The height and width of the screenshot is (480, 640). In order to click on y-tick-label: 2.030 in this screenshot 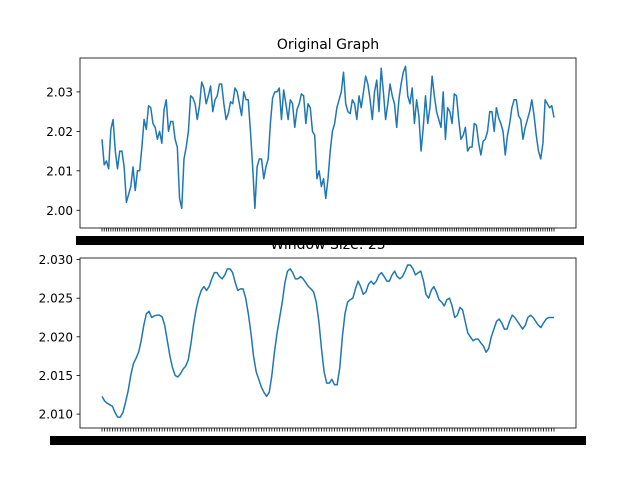, I will do `click(56, 260)`.